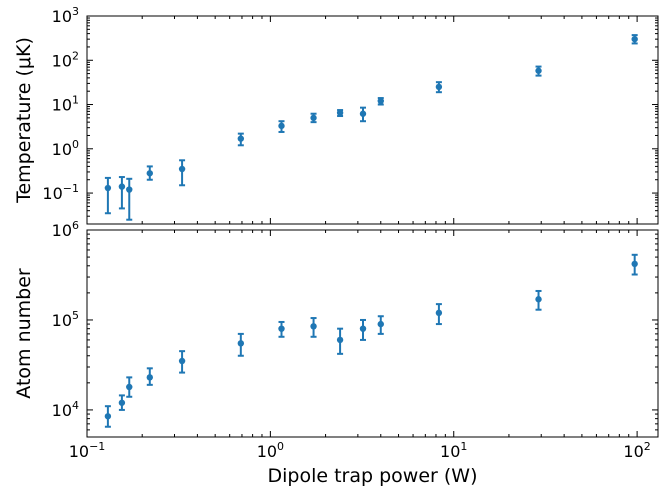 This screenshot has width=661, height=489. I want to click on y-tick-label: 10⁻¹, so click(60, 192).